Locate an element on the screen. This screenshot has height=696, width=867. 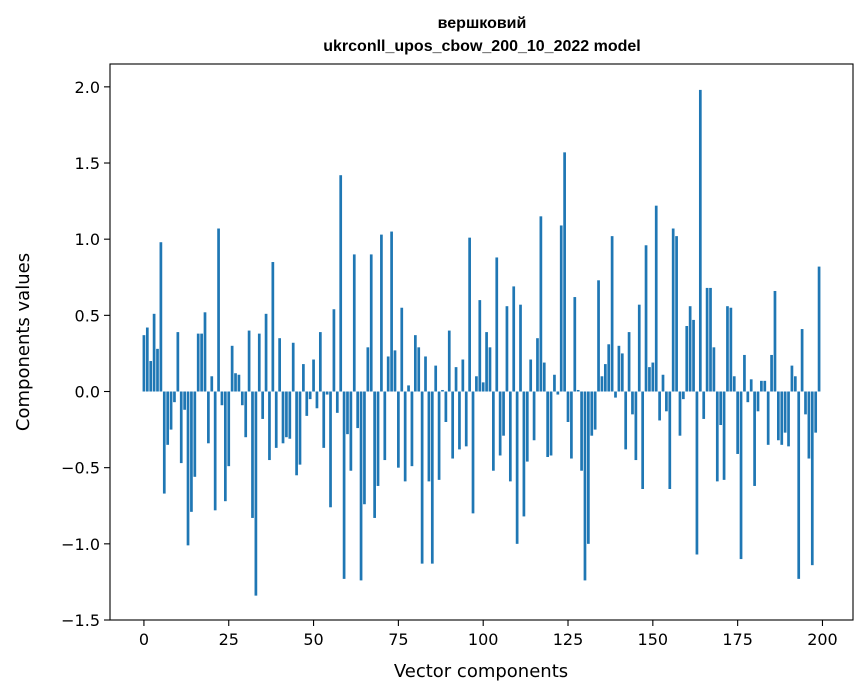
x-tick-label: 25 is located at coordinates (229, 639).